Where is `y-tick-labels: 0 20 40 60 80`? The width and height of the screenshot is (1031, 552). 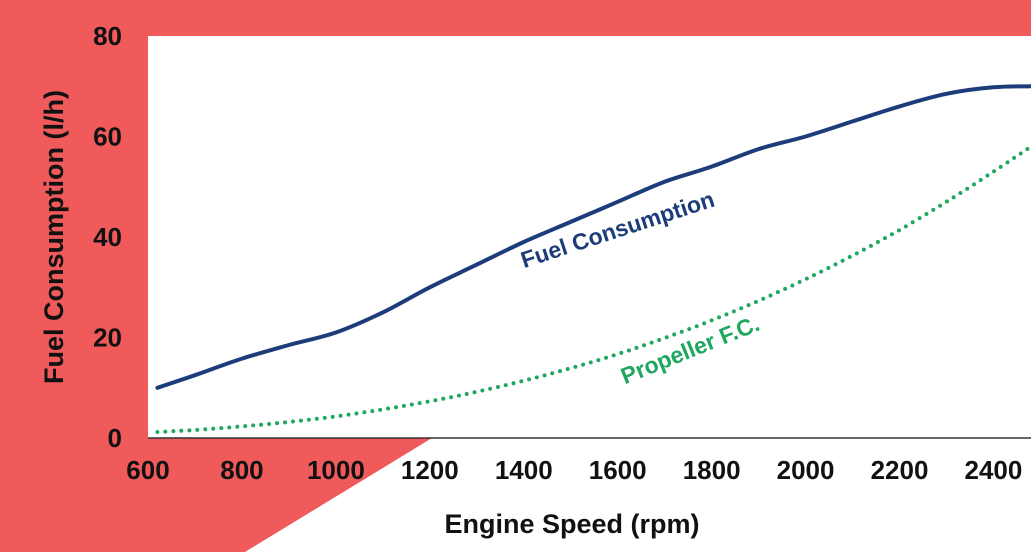 y-tick-labels: 0 20 40 60 80 is located at coordinates (107, 237).